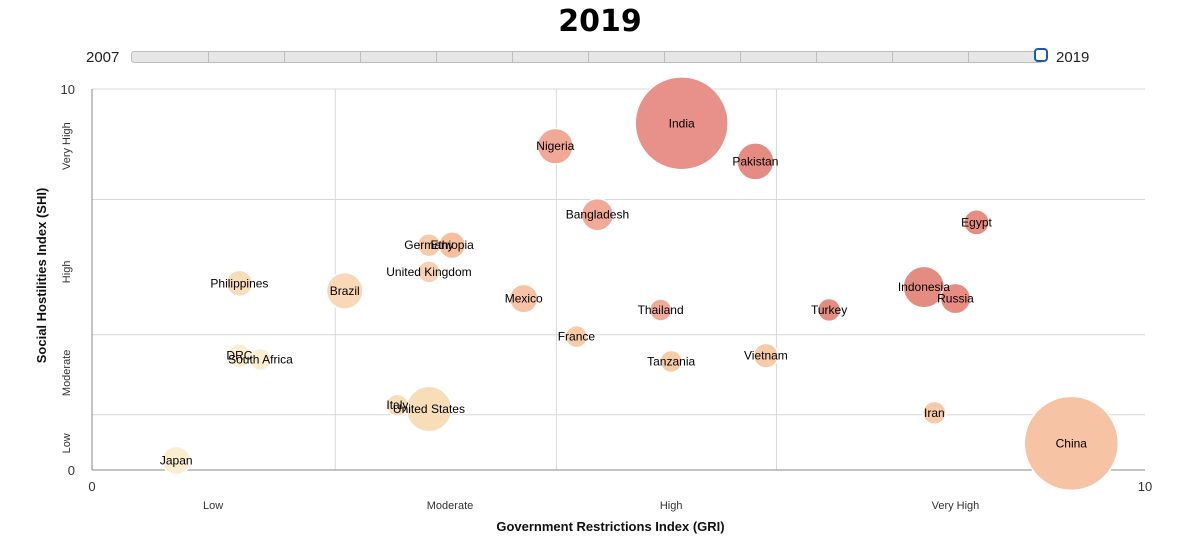  Describe the element at coordinates (67, 272) in the screenshot. I see `y-category-label: High` at that location.